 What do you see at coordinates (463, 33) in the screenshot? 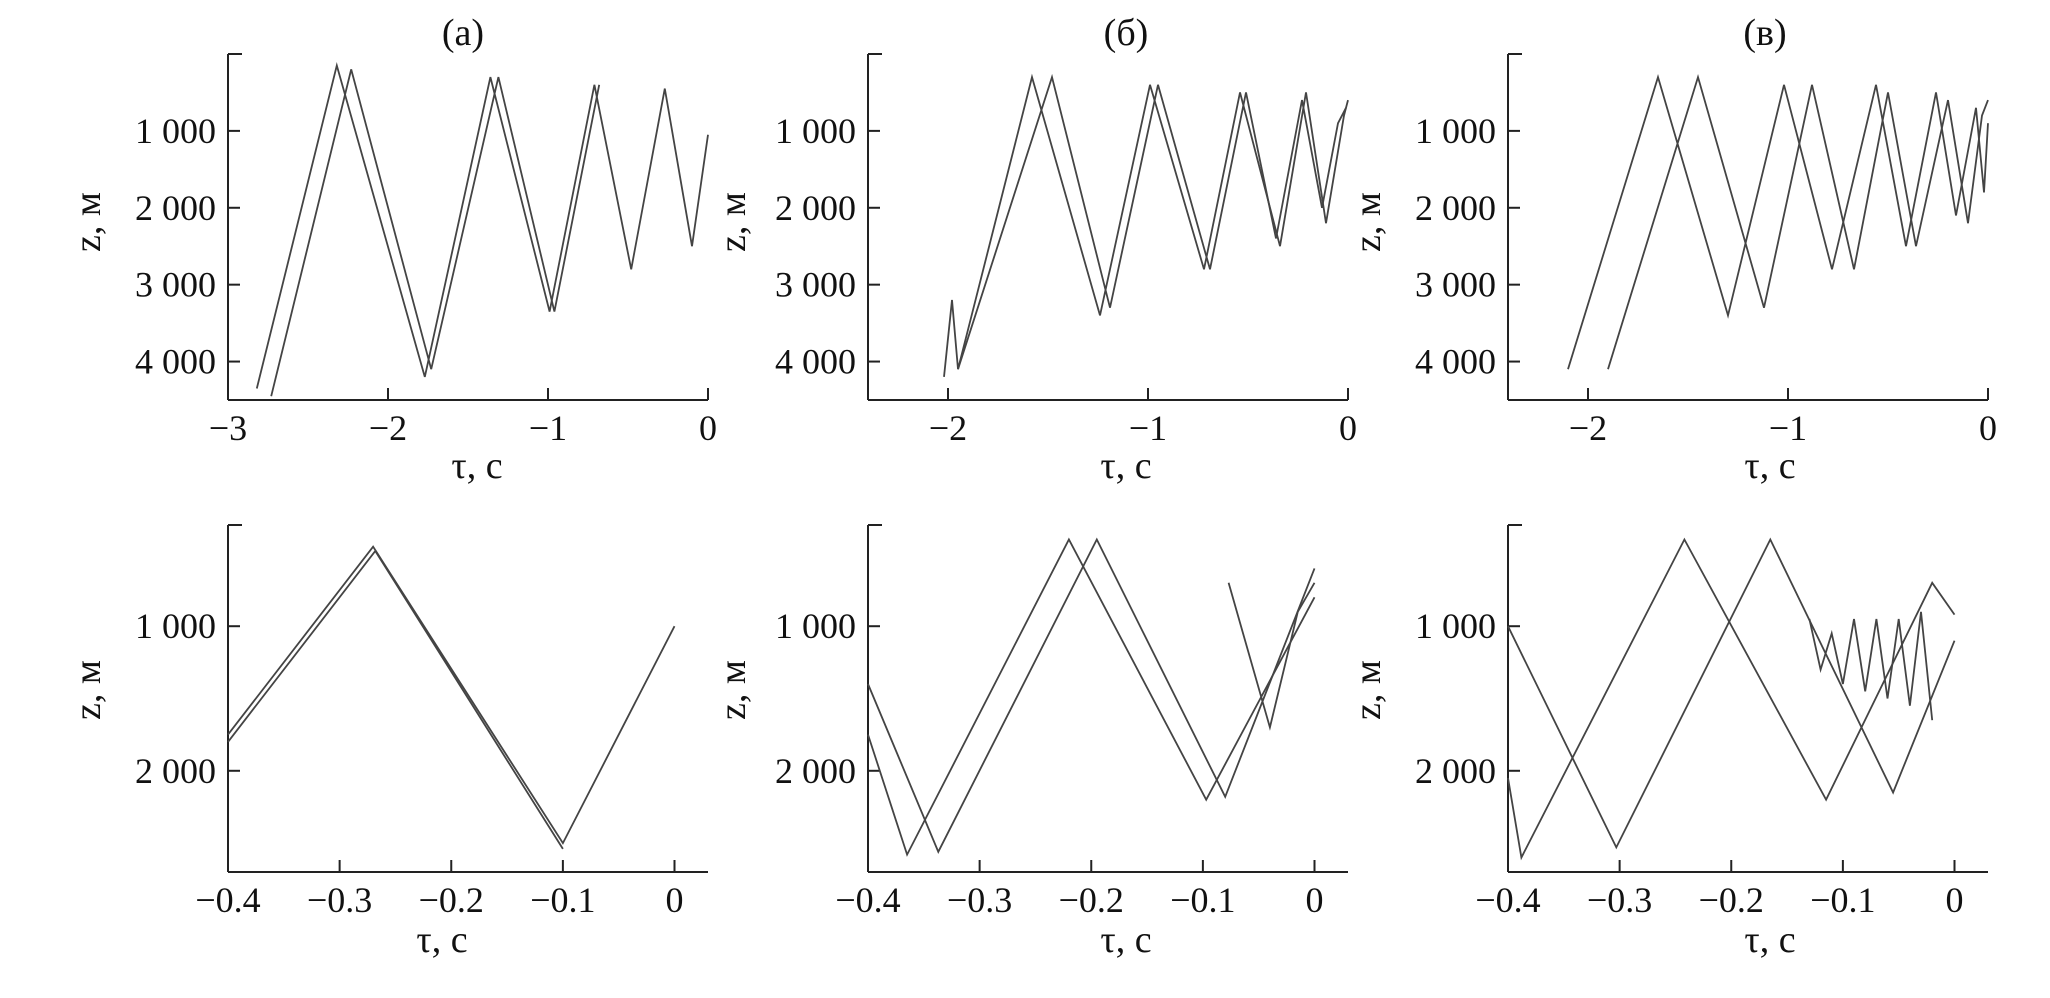
I see `panel-title: (а)` at bounding box center [463, 33].